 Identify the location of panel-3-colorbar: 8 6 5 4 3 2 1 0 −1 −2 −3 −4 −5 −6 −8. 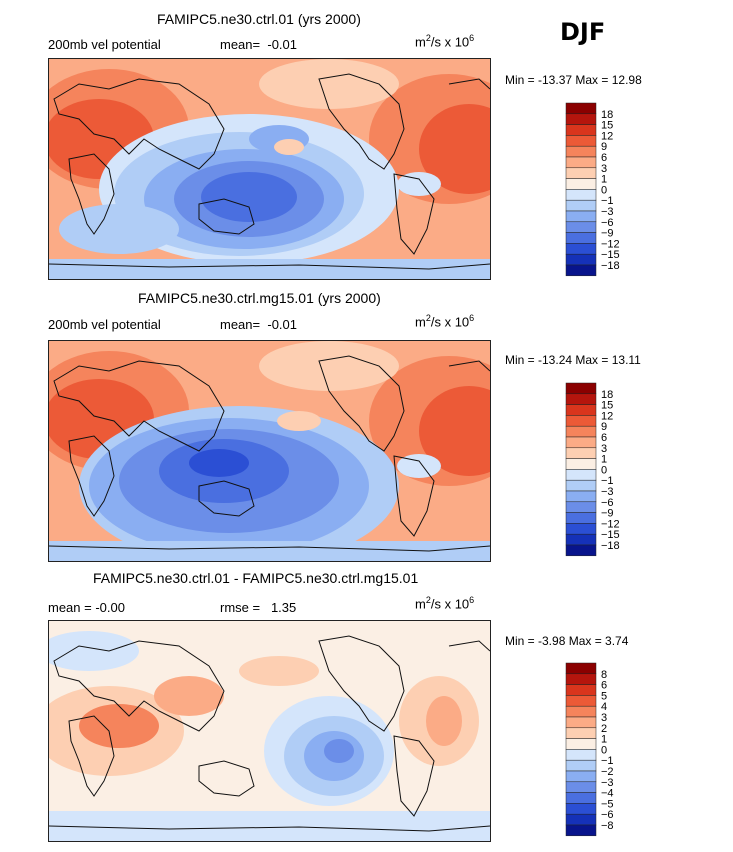
(600, 750).